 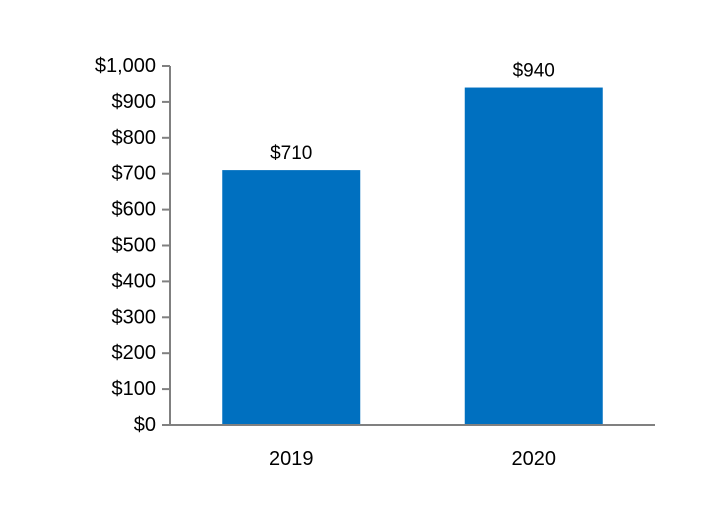 What do you see at coordinates (291, 297) in the screenshot?
I see `bar-2019` at bounding box center [291, 297].